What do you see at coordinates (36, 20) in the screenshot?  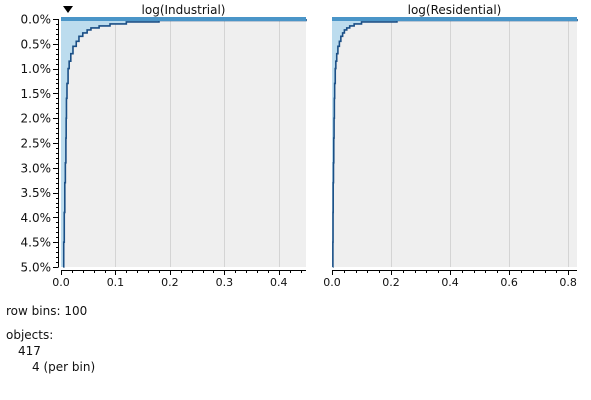 I see `y-tick-label: 0.0%` at bounding box center [36, 20].